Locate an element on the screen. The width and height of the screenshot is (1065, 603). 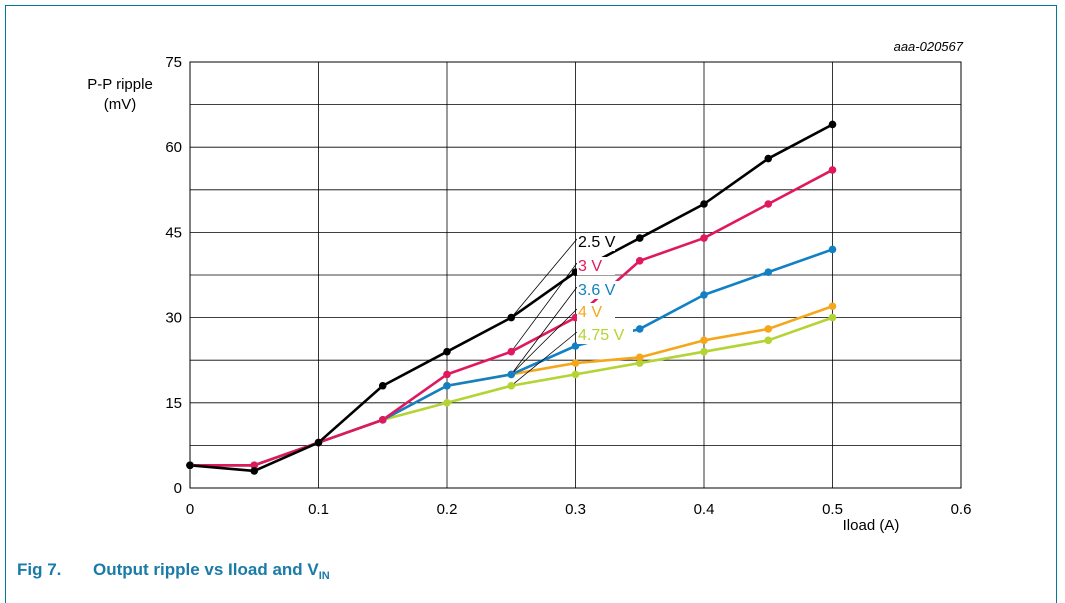
caption-number: Fig 7. is located at coordinates (39, 569).